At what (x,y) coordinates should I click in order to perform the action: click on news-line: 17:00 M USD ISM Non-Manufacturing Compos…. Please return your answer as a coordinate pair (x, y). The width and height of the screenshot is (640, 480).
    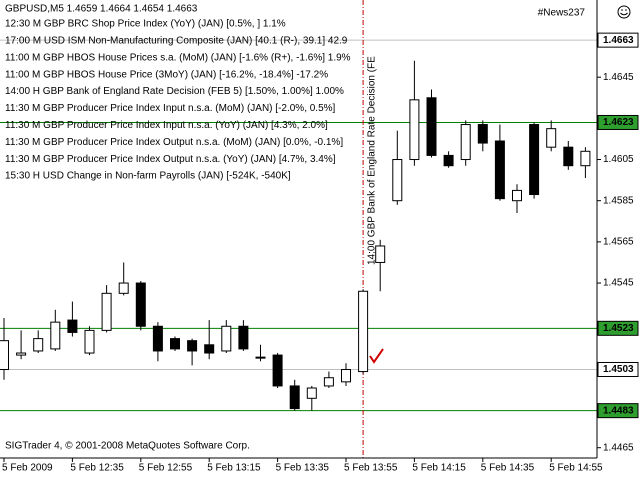
    Looking at the image, I should click on (176, 41).